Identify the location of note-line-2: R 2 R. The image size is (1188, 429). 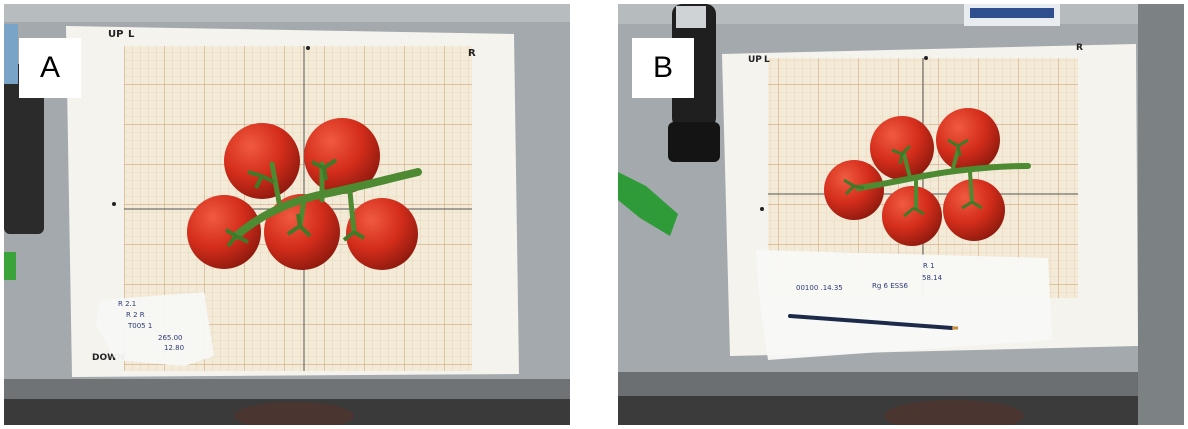
(135, 315).